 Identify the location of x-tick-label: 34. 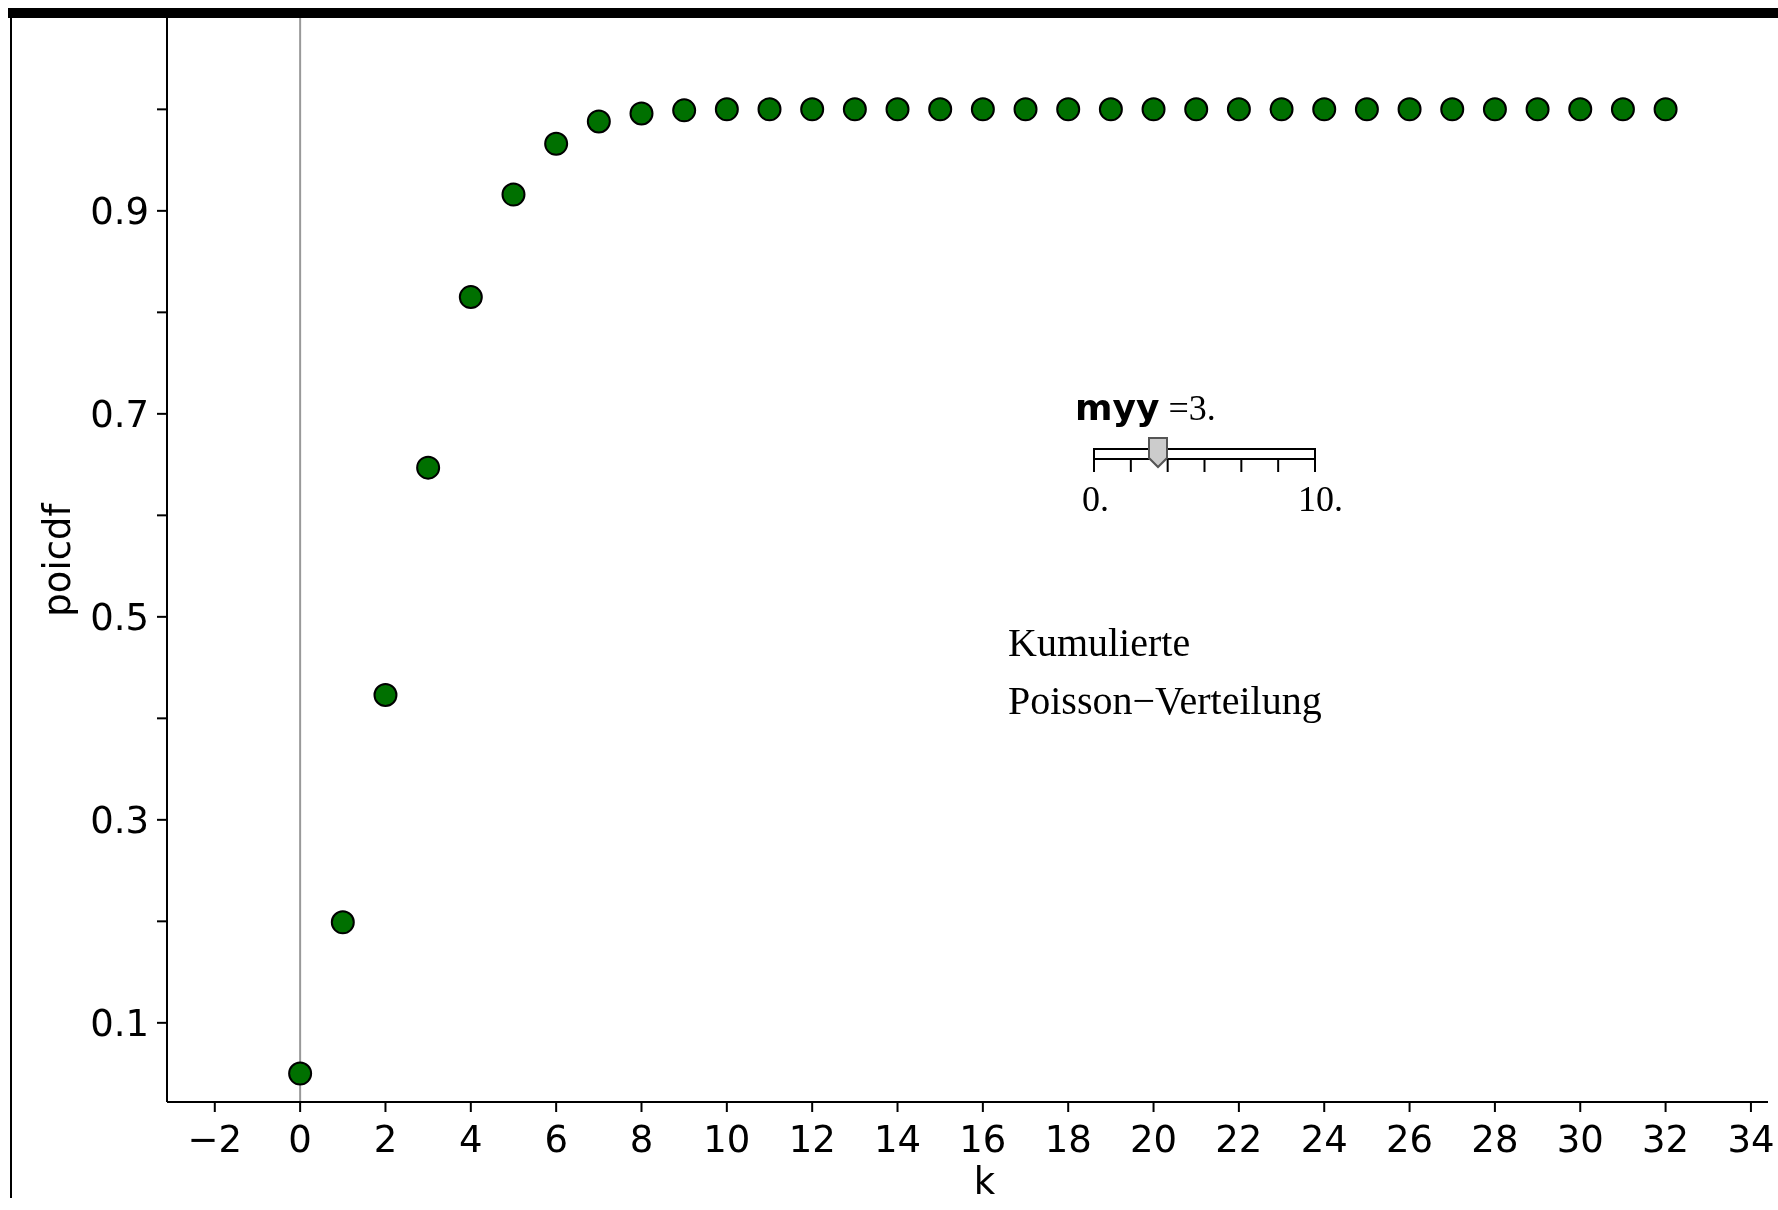
(1751, 1139).